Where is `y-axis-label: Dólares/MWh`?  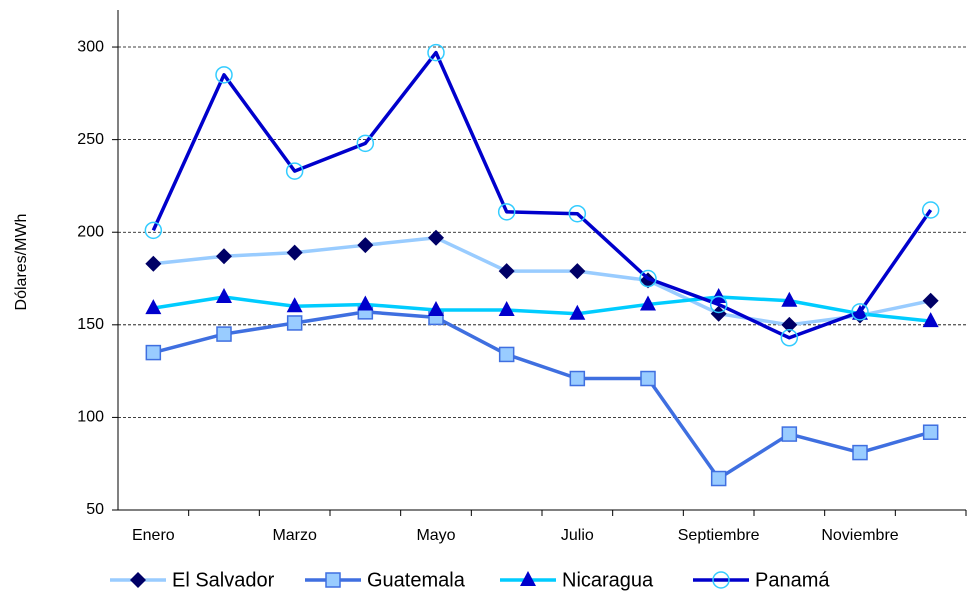
y-axis-label: Dólares/MWh is located at coordinates (21, 262).